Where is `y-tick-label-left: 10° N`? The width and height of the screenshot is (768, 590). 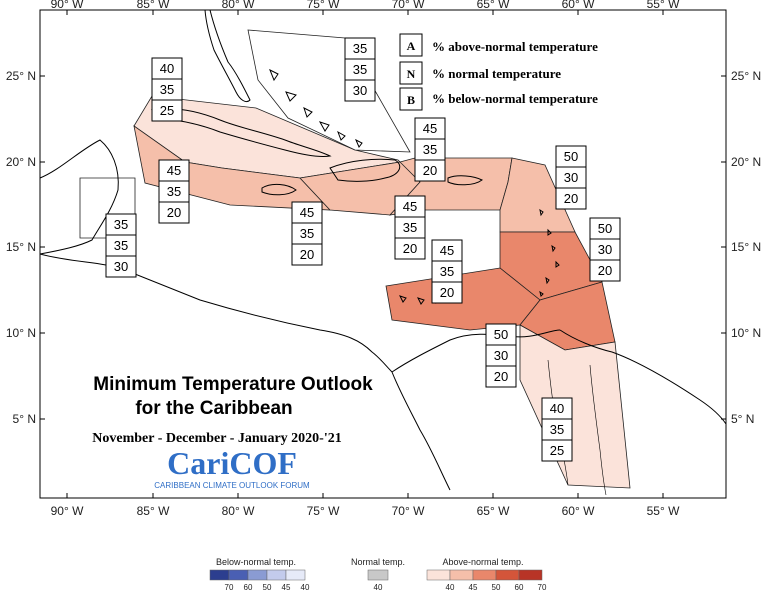 y-tick-label-left: 10° N is located at coordinates (21, 333).